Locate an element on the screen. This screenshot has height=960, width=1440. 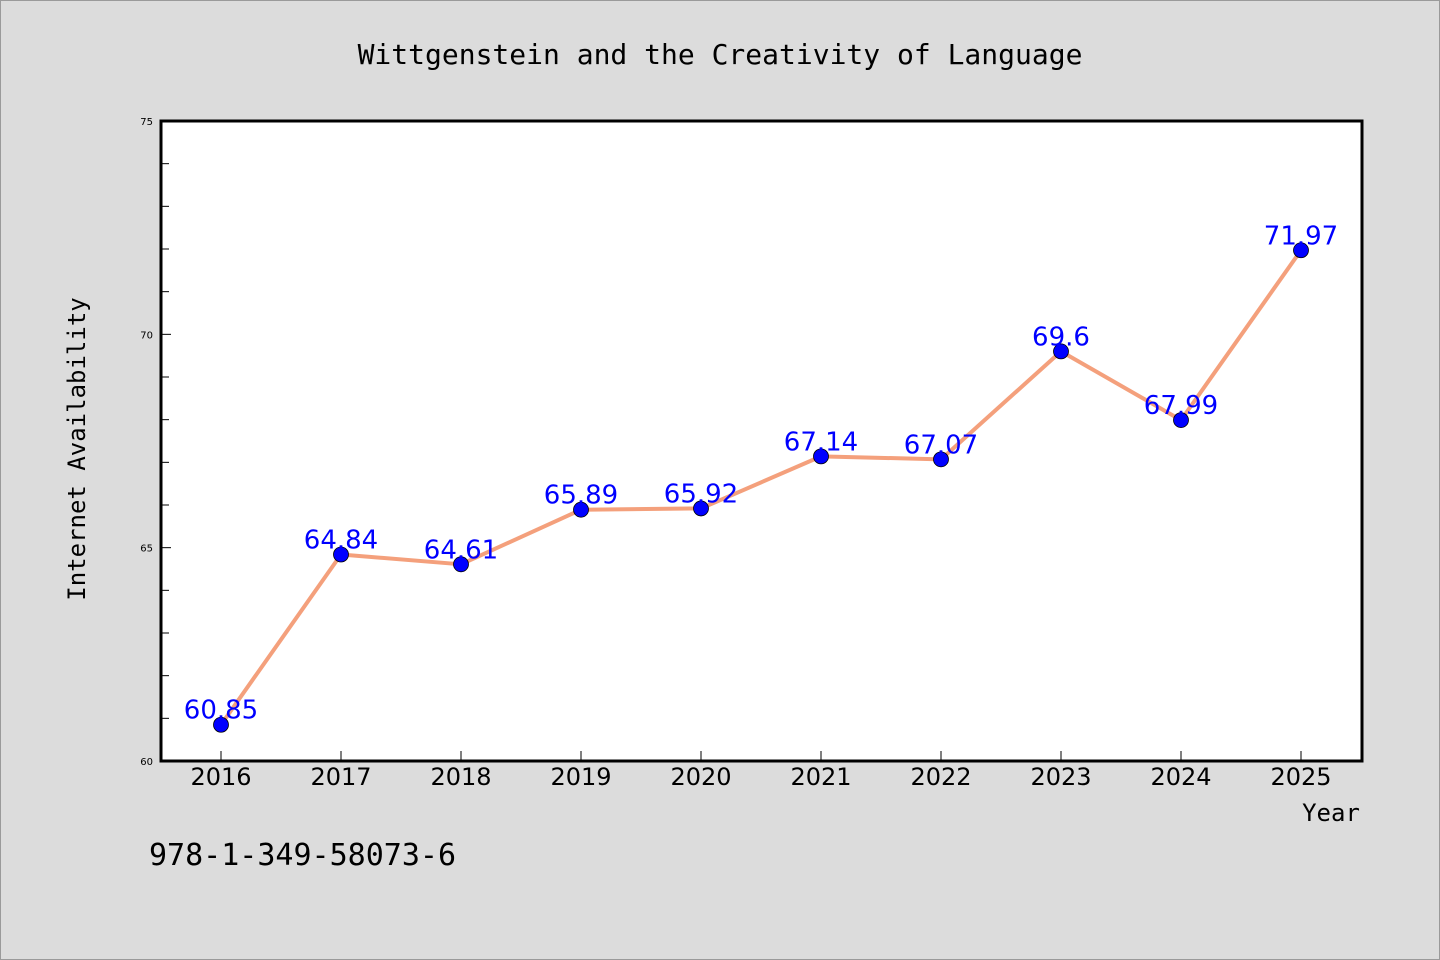
isbn-text: 978-1-349-58073-6 is located at coordinates (302, 855).